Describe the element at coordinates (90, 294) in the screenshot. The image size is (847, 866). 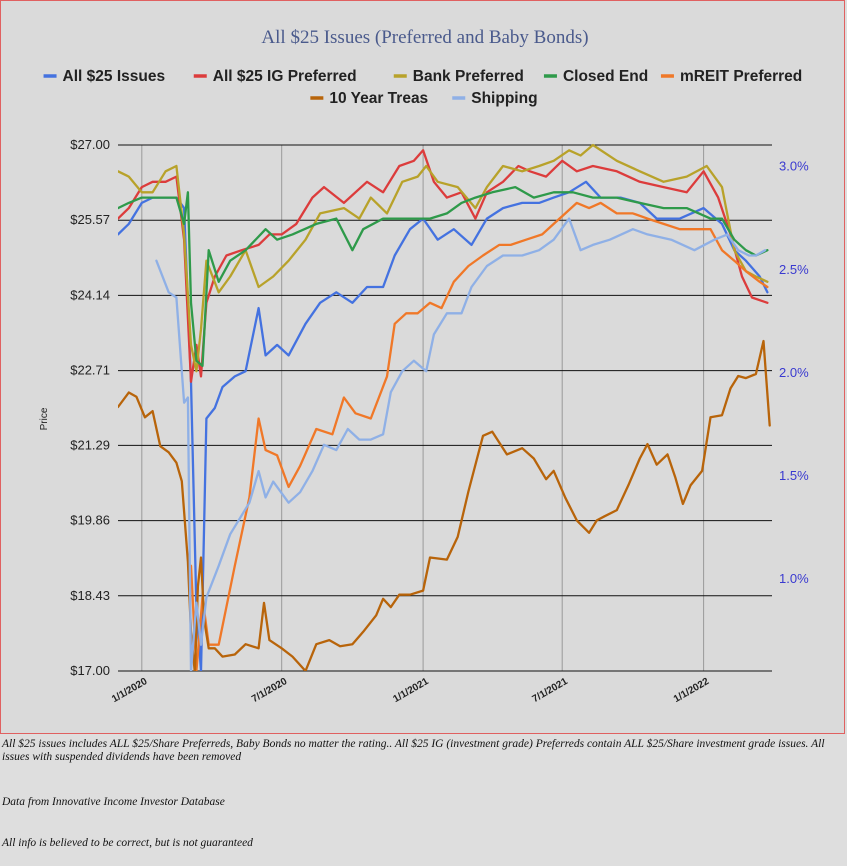
I see `y-tick-label: $24.14` at that location.